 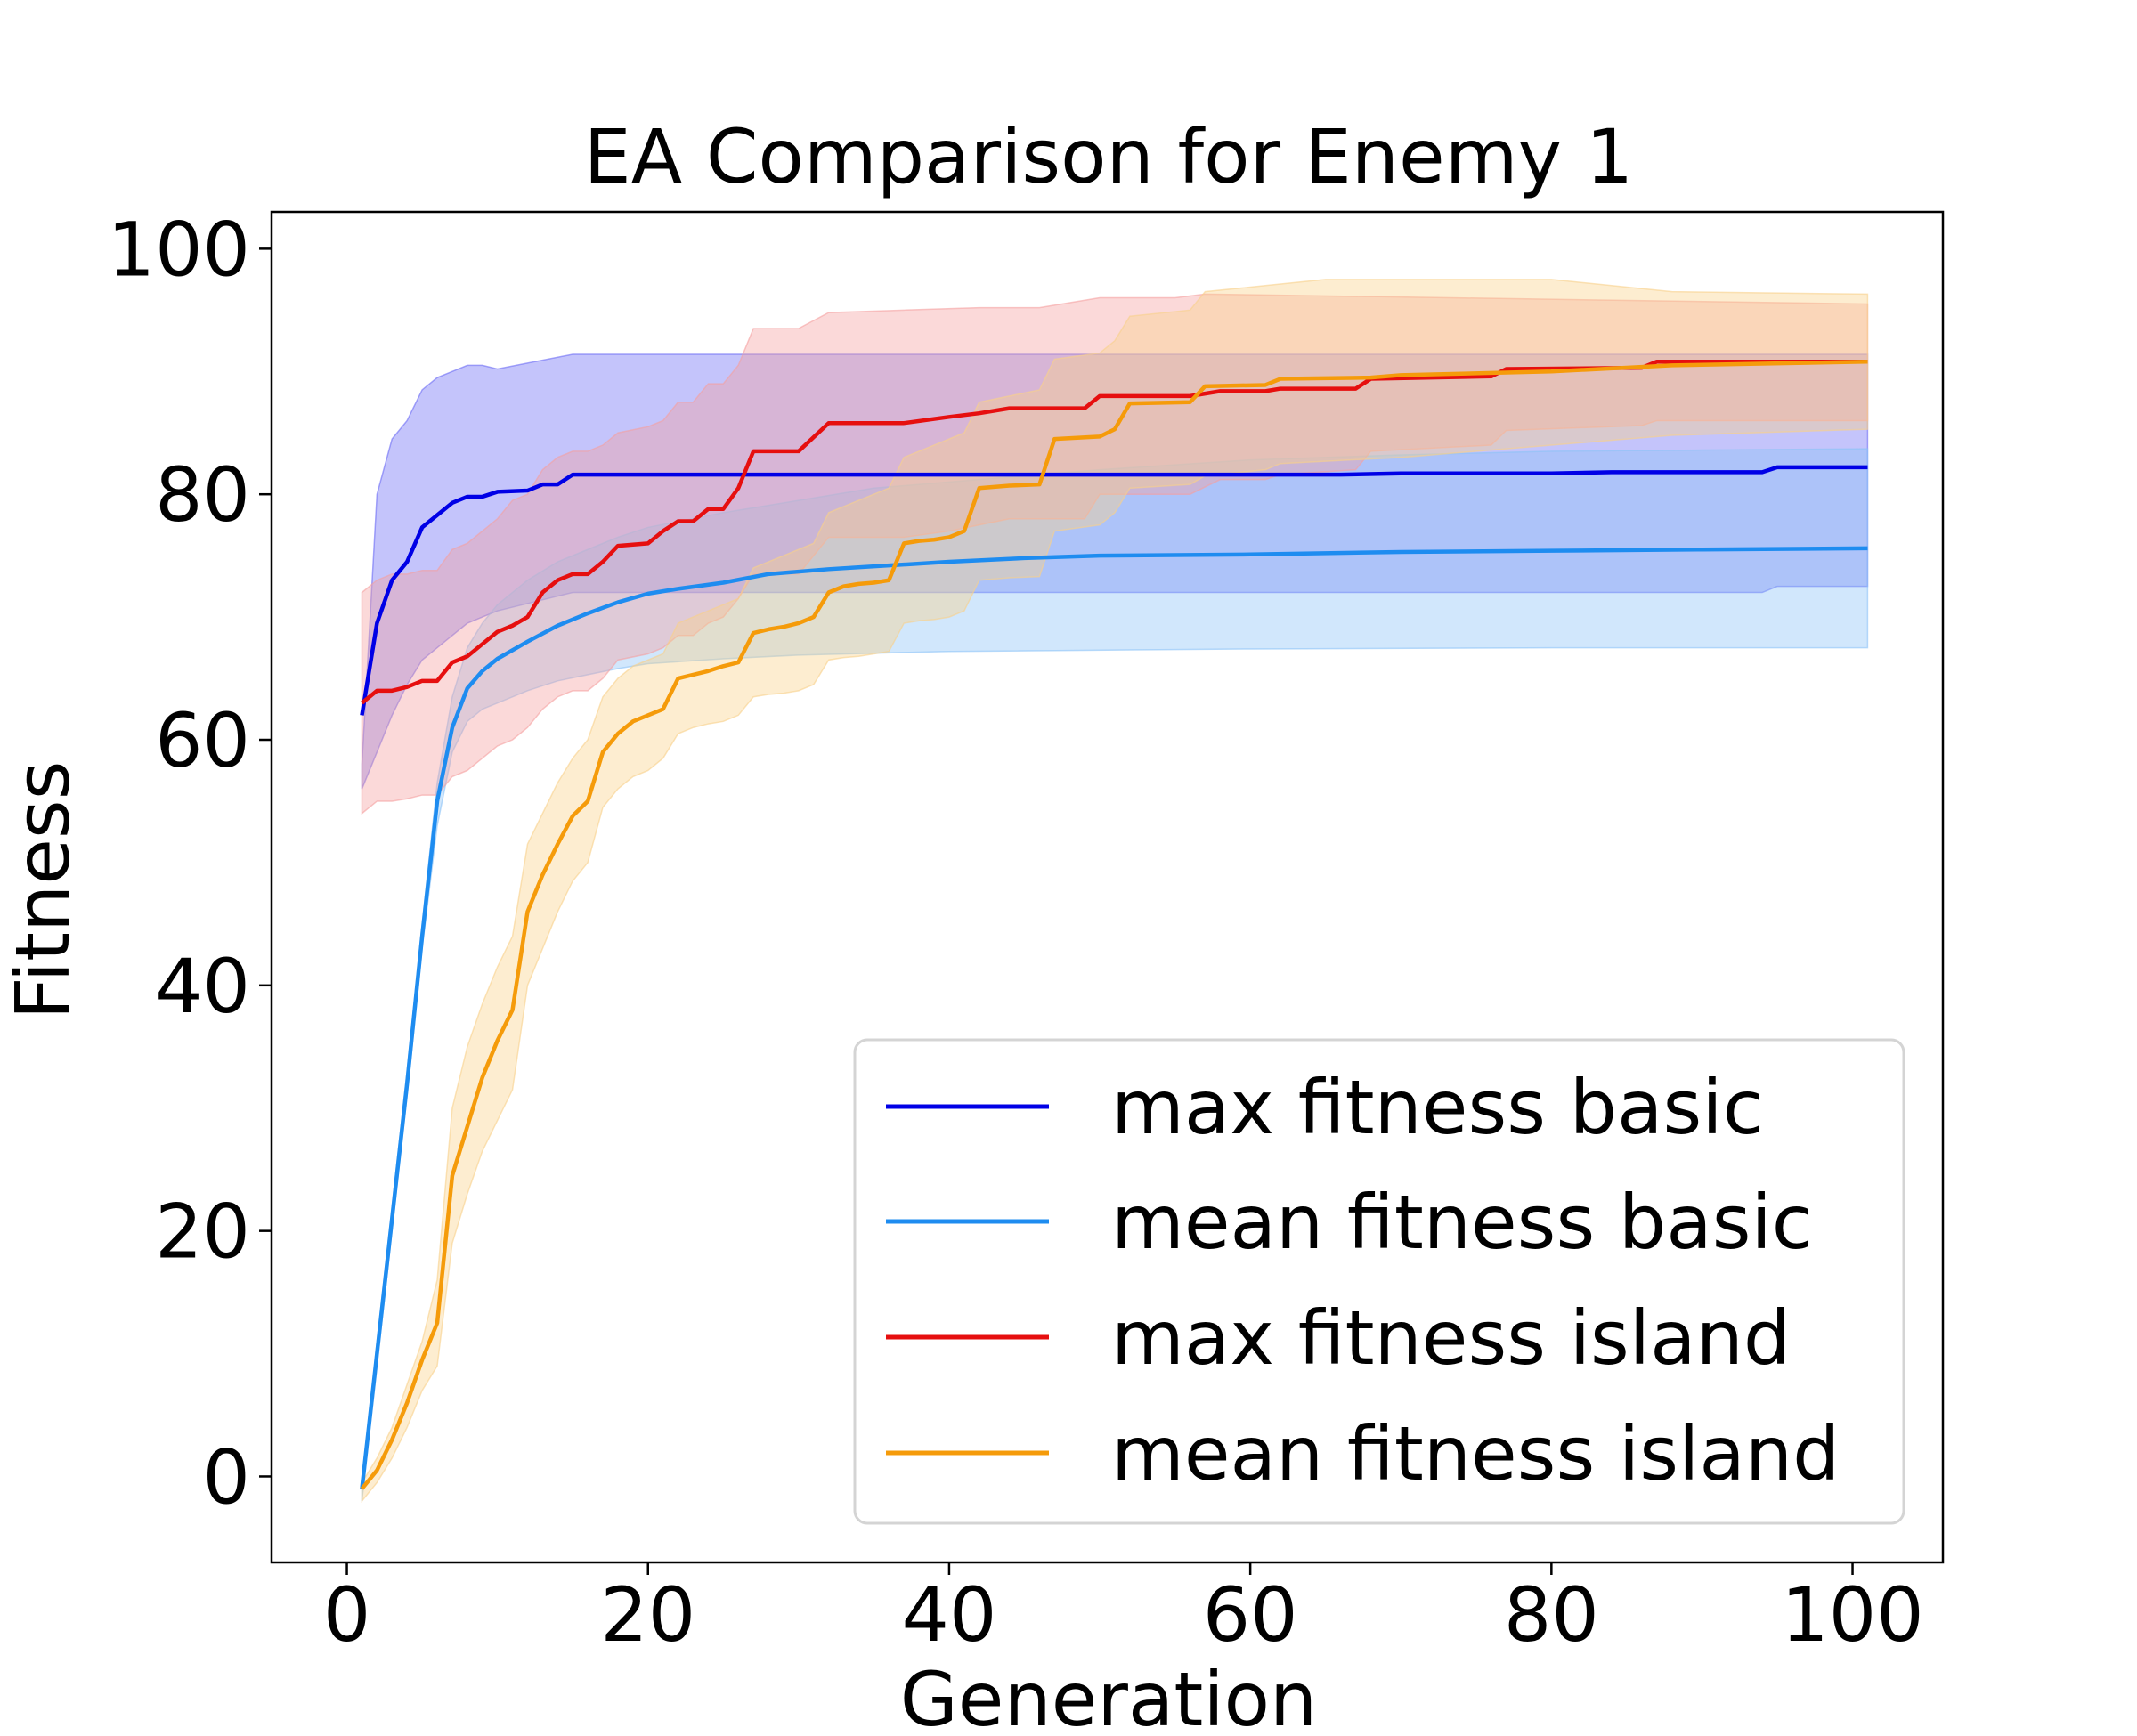 I want to click on x-tick-label: 40, so click(x=949, y=1615).